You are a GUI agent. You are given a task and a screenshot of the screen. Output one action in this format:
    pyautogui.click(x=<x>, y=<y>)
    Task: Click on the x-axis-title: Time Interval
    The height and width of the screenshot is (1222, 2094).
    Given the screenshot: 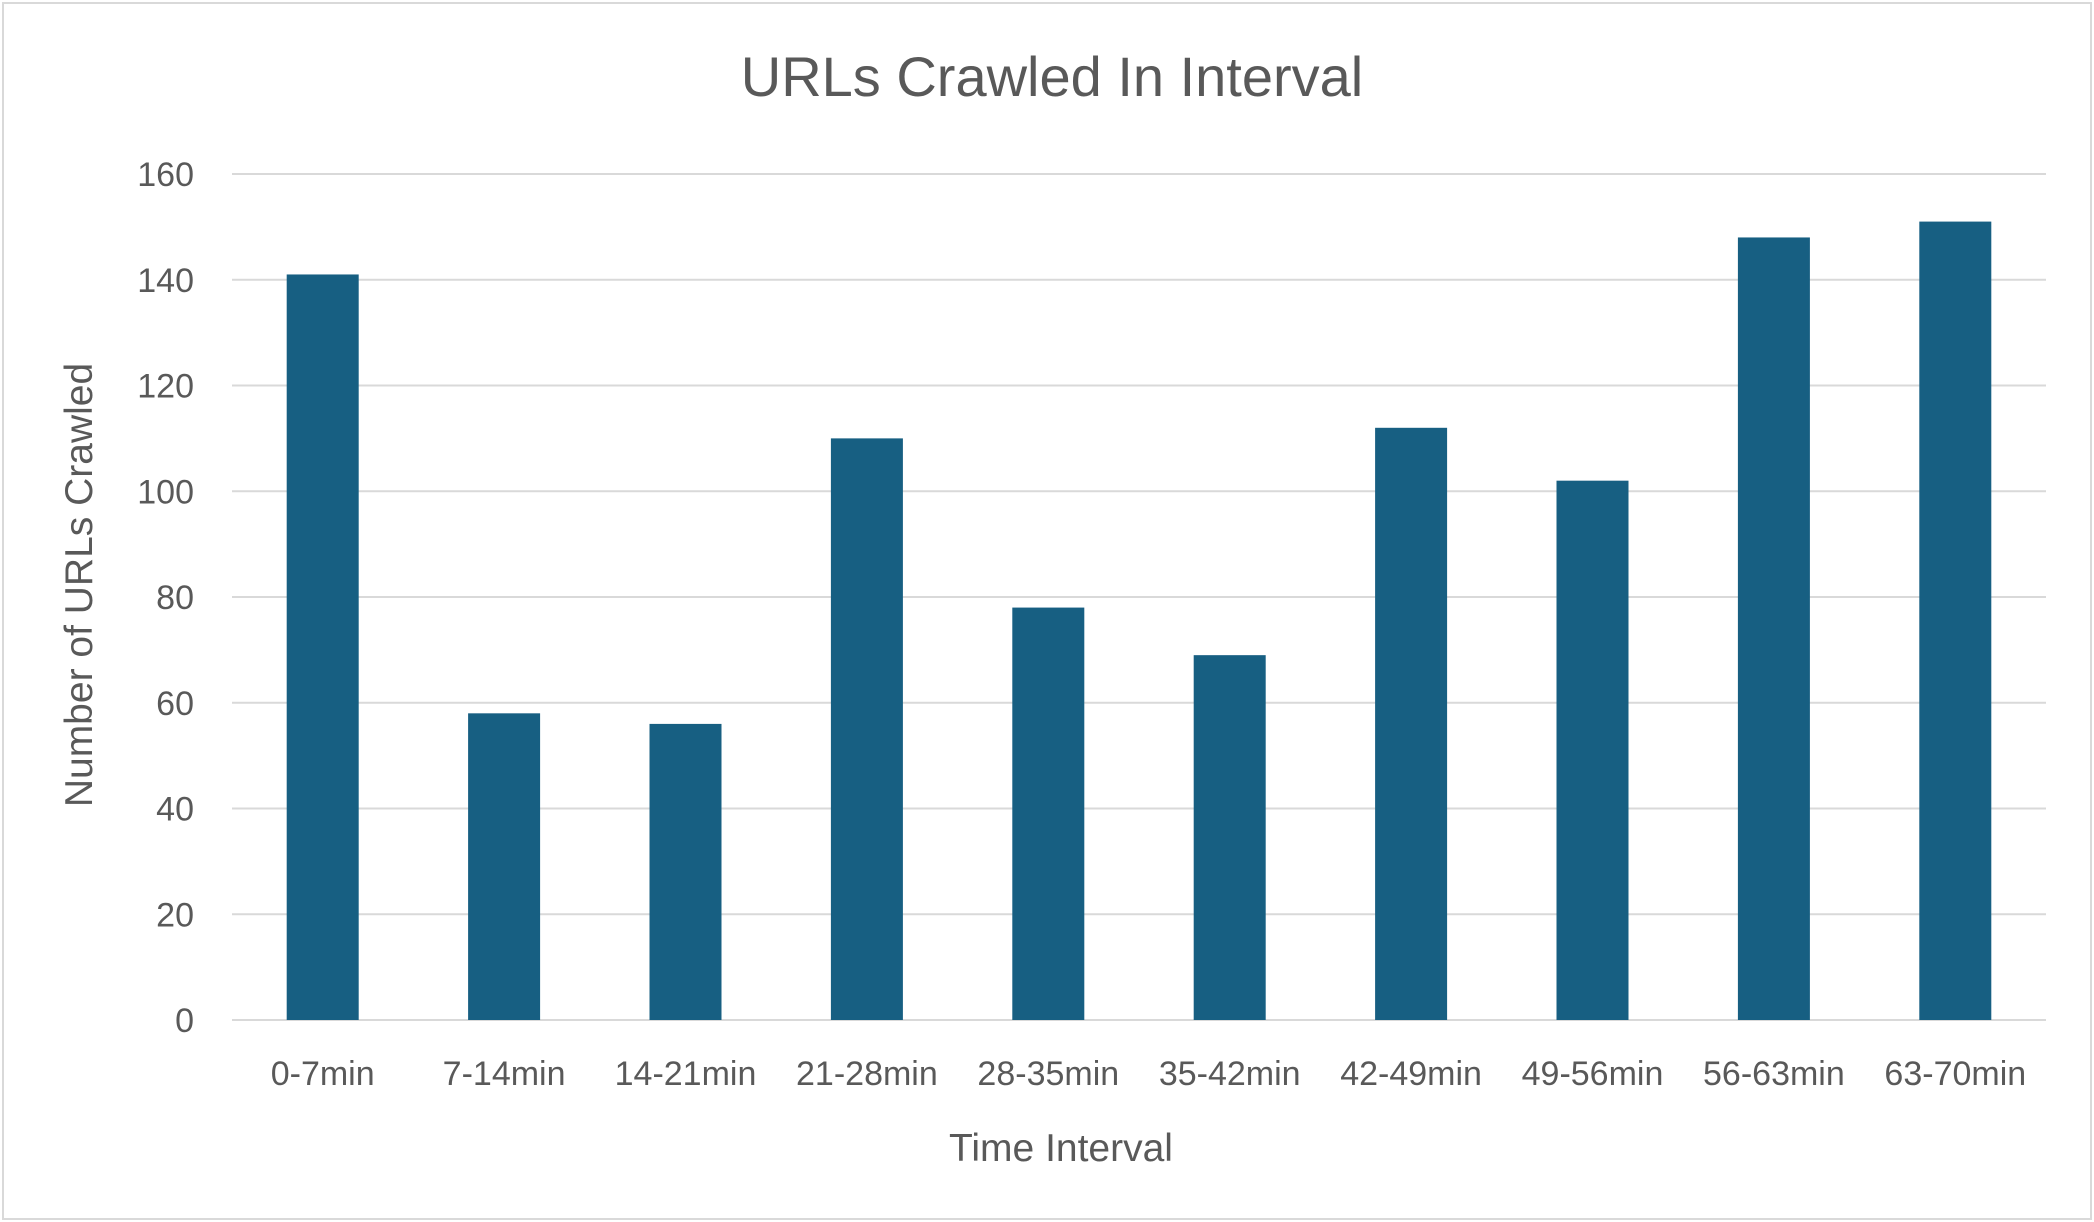 What is the action you would take?
    pyautogui.click(x=1061, y=1148)
    